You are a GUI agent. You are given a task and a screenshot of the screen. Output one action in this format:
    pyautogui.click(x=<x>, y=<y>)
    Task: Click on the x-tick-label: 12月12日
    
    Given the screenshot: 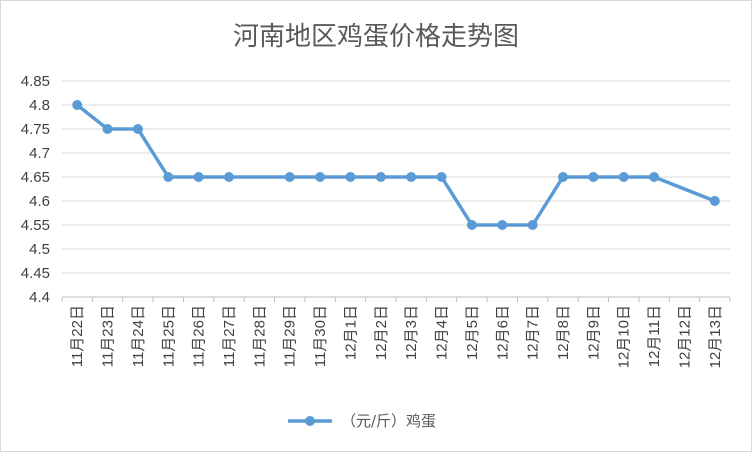 What is the action you would take?
    pyautogui.click(x=684, y=336)
    